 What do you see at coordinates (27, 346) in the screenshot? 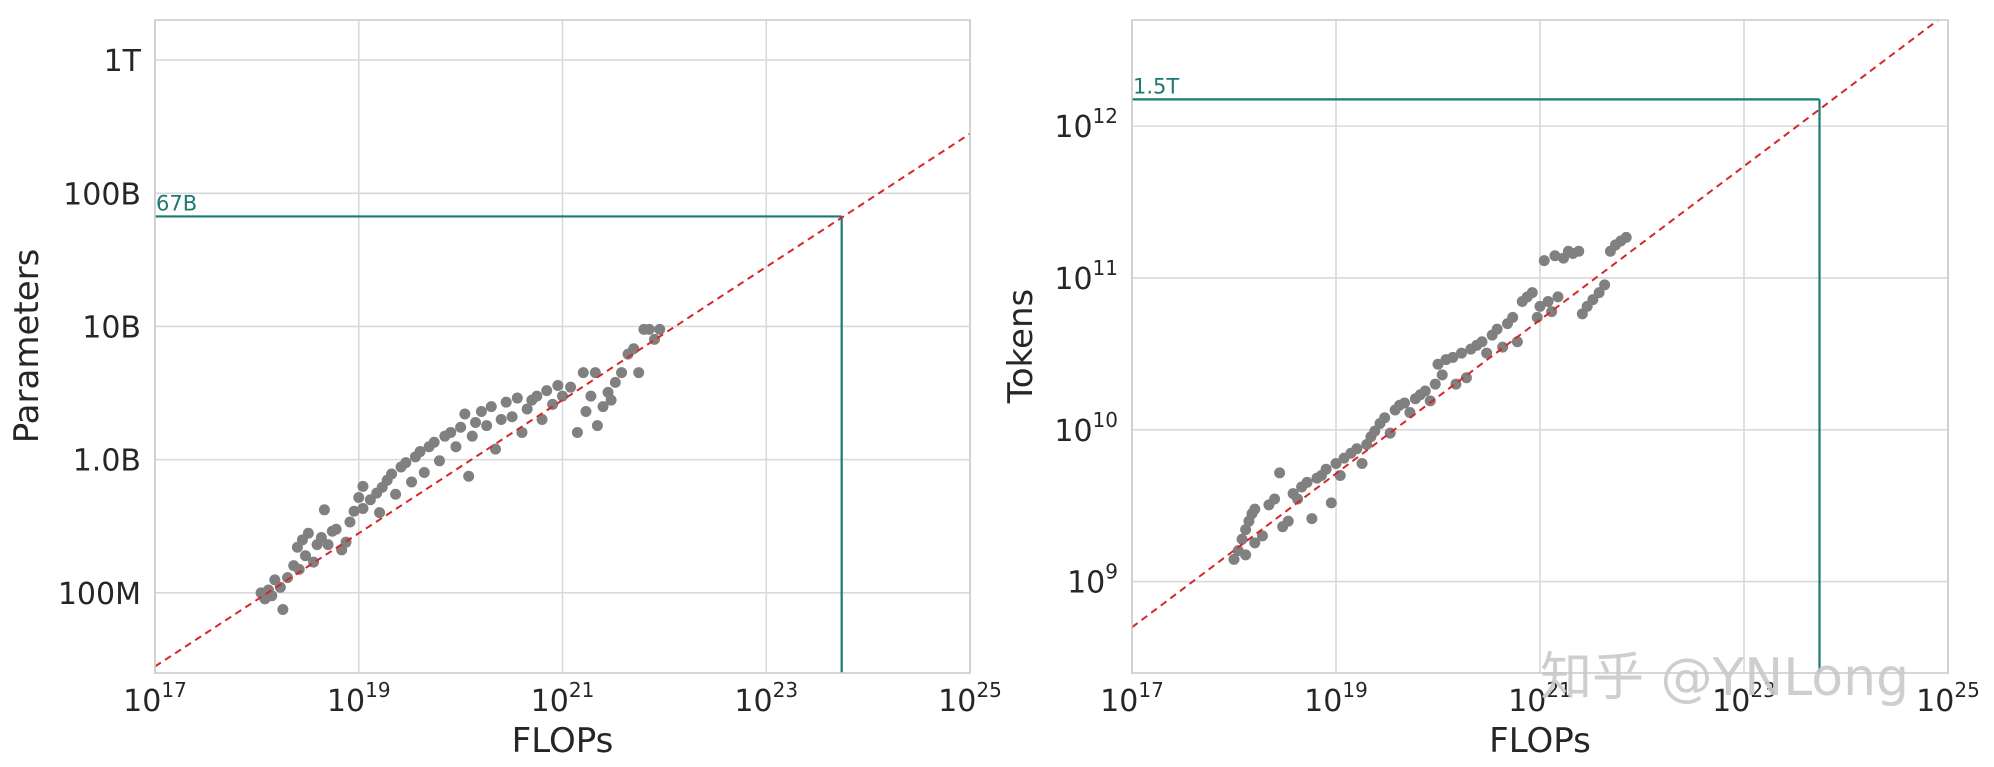
I see `y-axis-label: Parameters` at bounding box center [27, 346].